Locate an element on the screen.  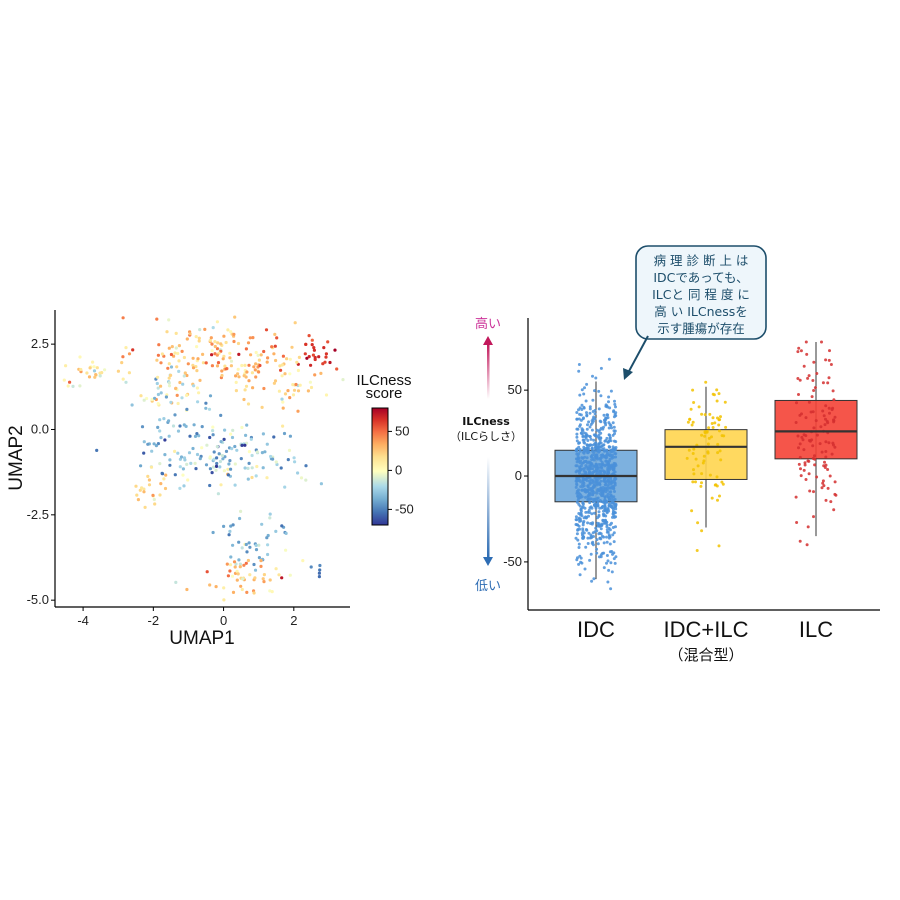
high-arrow-shaft is located at coordinates (488, 371).